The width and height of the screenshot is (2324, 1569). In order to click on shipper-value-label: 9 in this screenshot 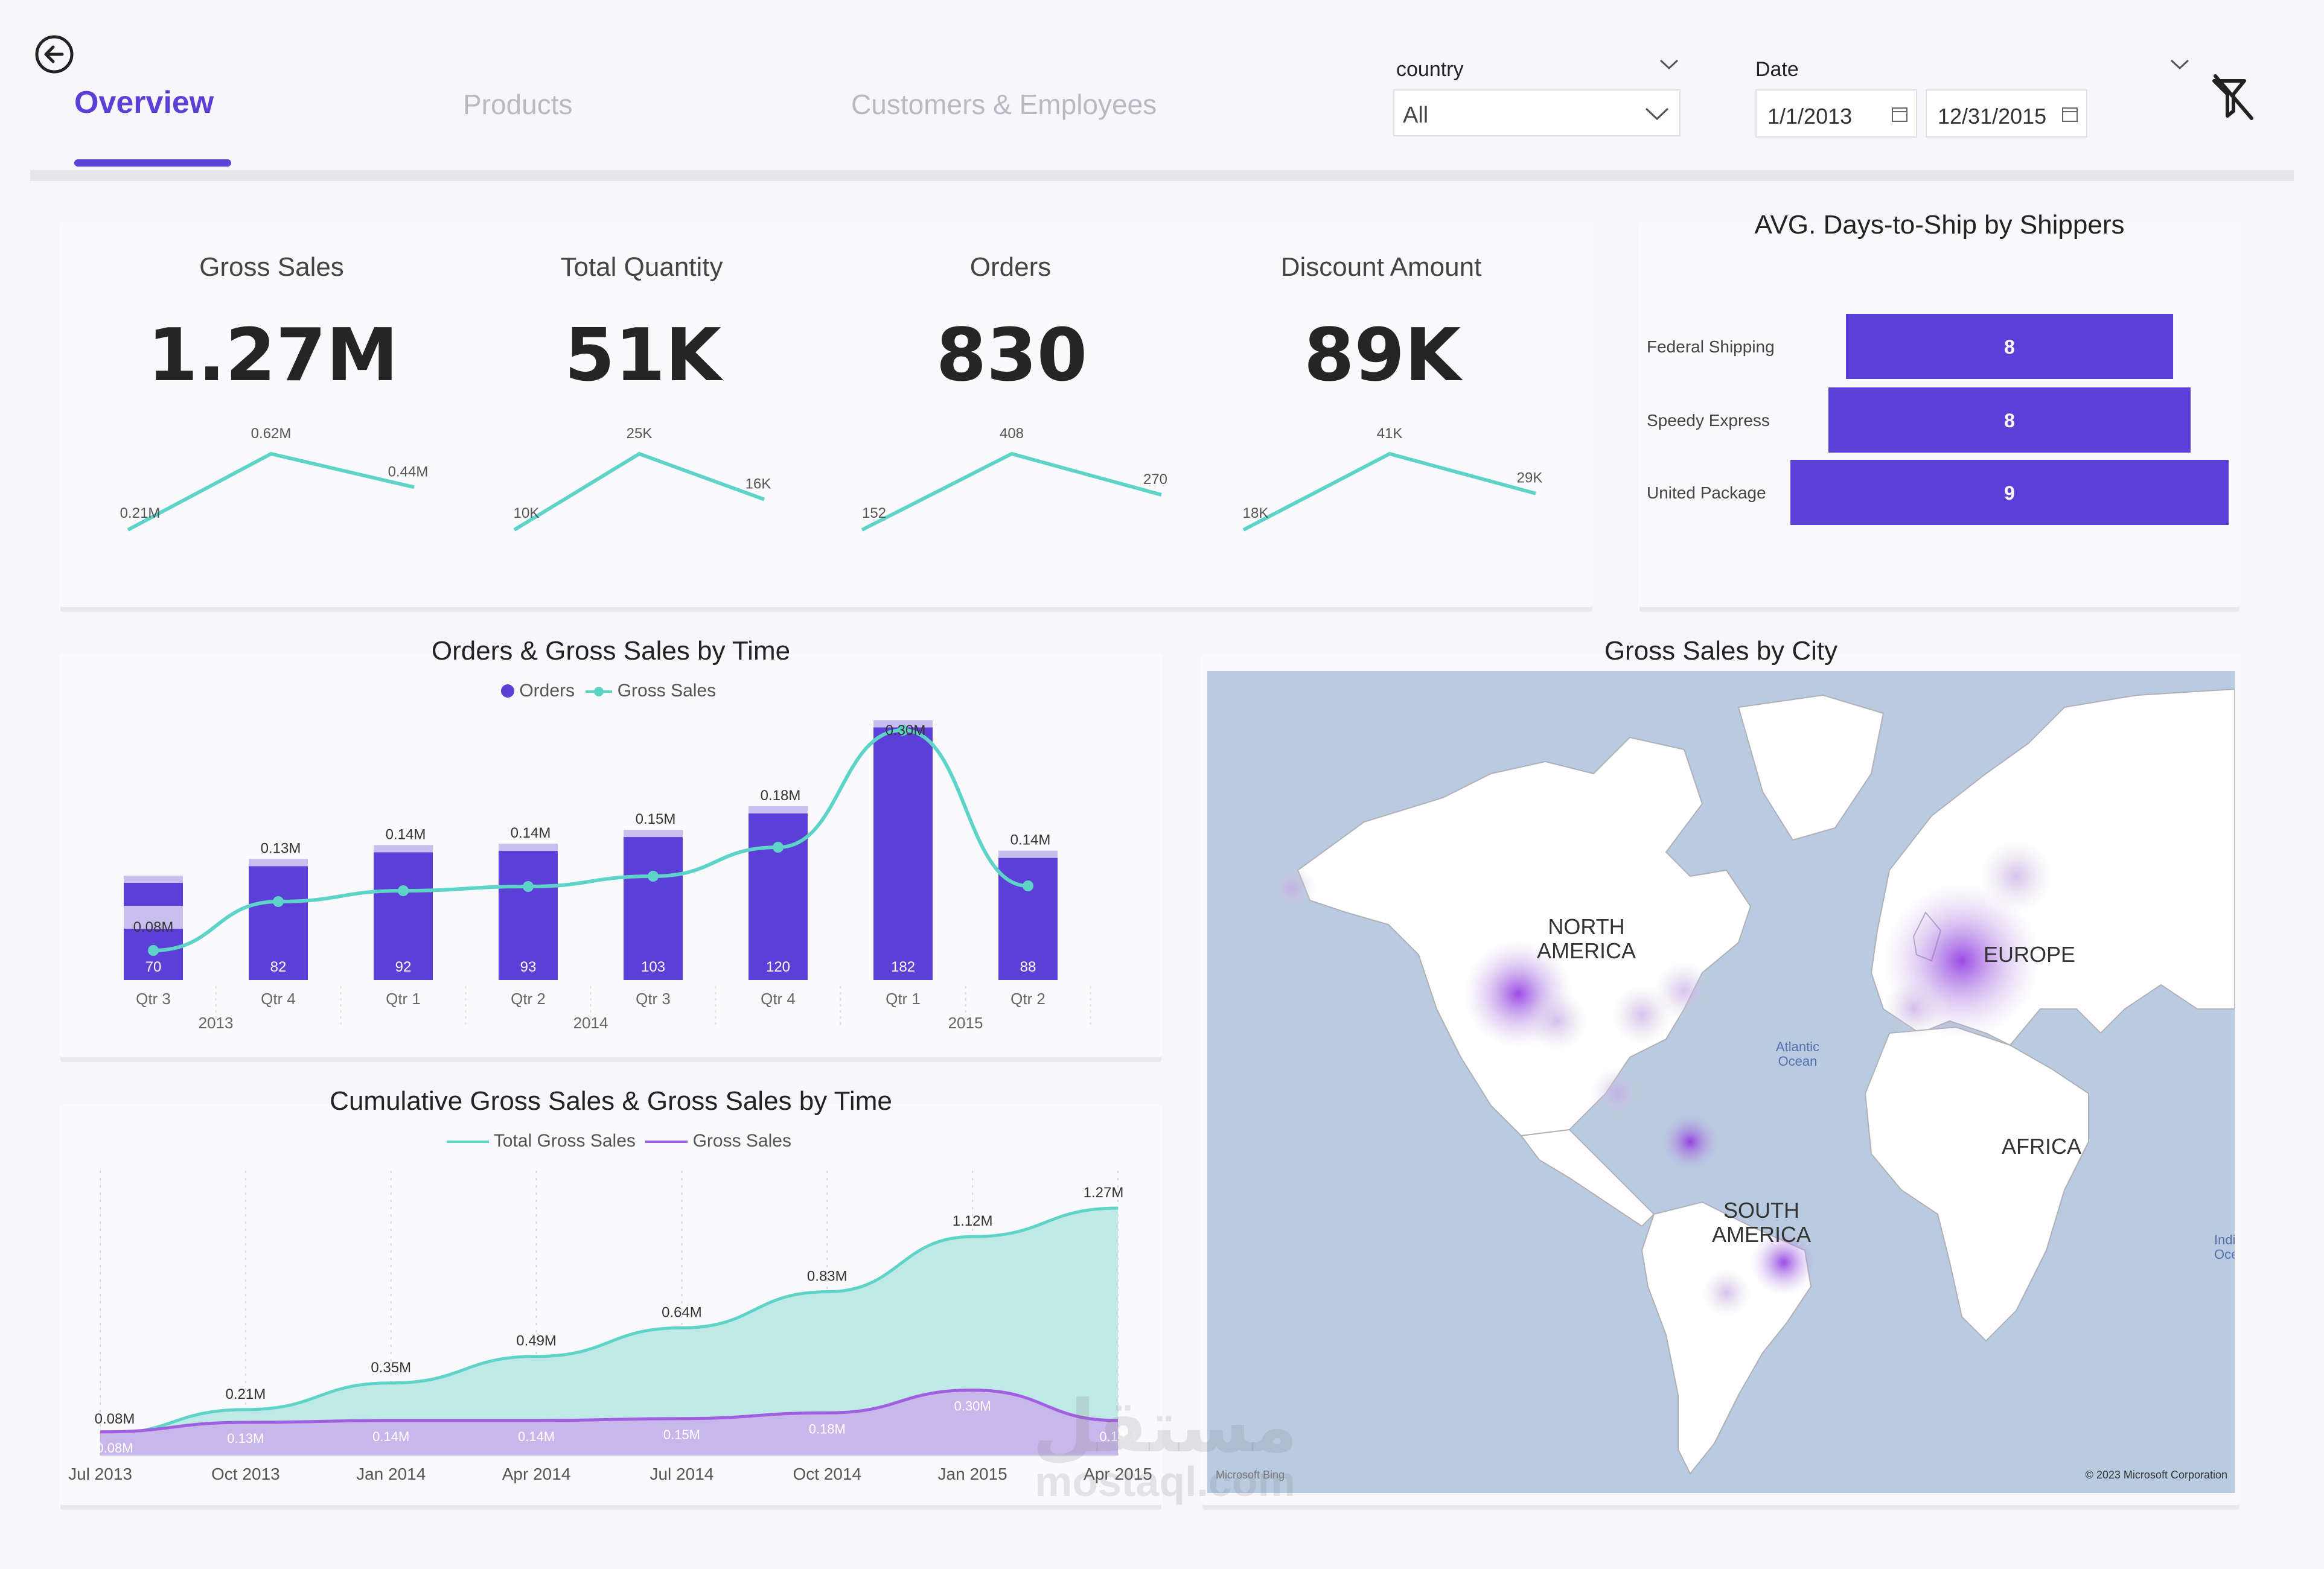, I will do `click(2009, 493)`.